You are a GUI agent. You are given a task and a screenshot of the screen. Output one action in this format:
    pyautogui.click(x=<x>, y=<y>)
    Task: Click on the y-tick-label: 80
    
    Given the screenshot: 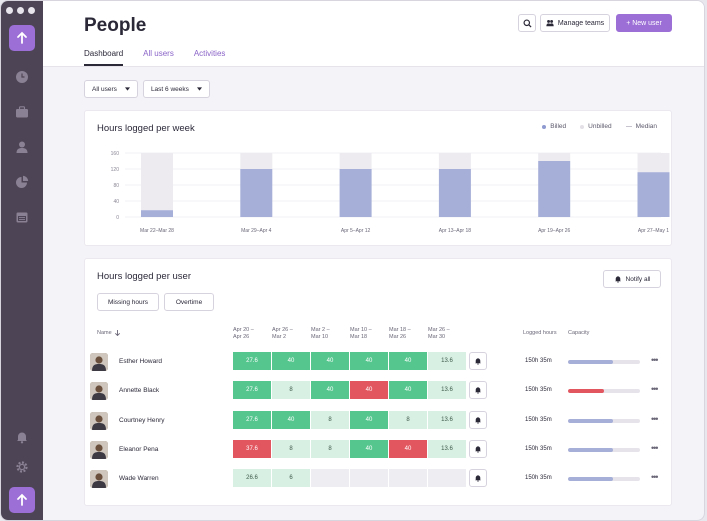 What is the action you would take?
    pyautogui.click(x=116, y=186)
    